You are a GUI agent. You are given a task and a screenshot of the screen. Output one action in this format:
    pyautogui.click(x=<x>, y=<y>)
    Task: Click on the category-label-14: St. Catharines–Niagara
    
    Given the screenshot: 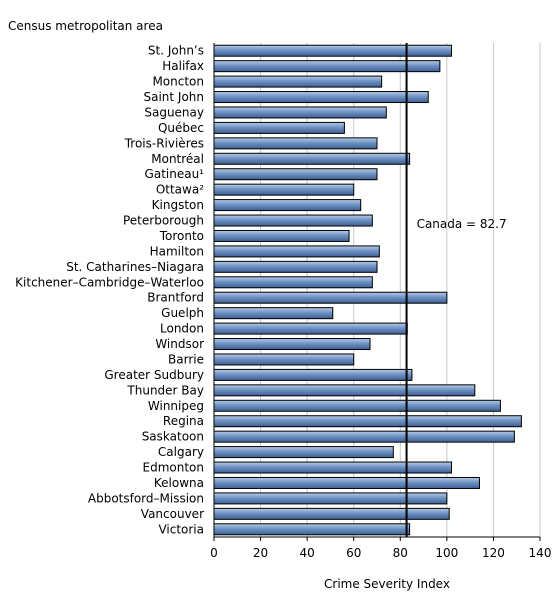 What is the action you would take?
    pyautogui.click(x=135, y=267)
    